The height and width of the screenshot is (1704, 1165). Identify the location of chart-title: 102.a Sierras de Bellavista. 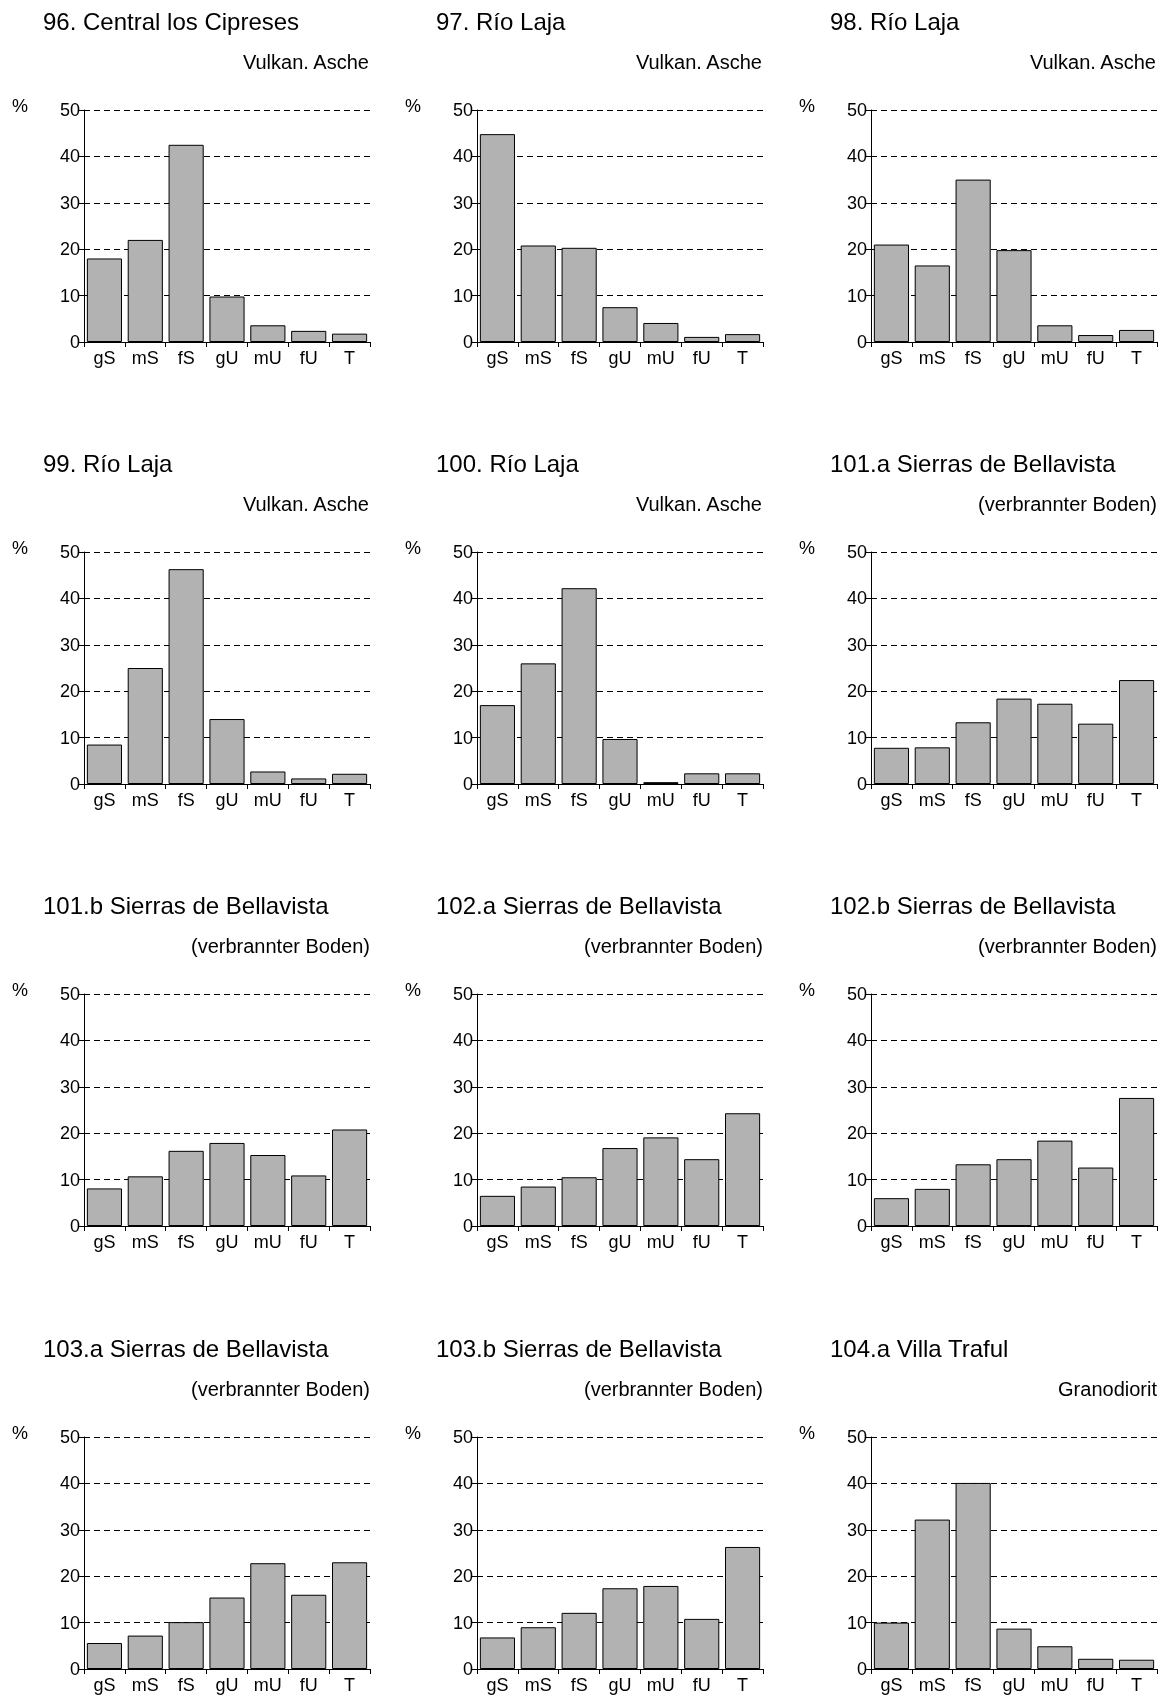
(579, 905).